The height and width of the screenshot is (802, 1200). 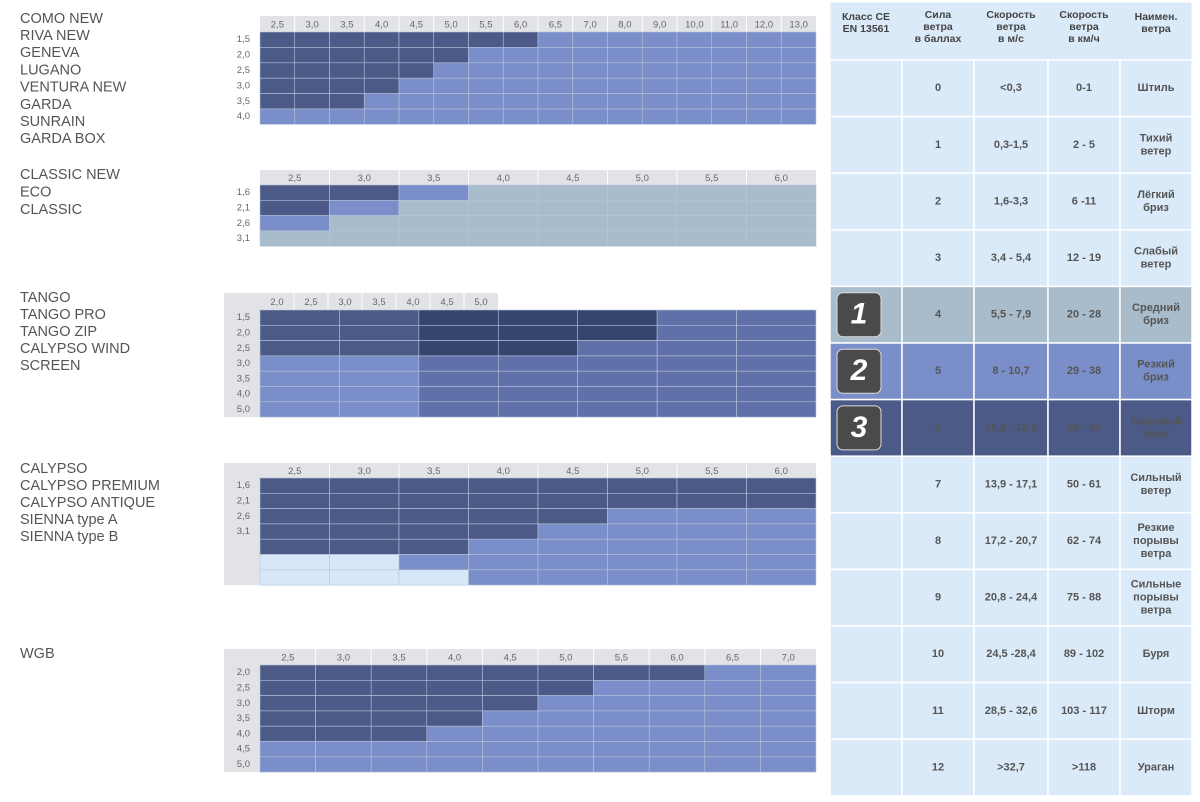 What do you see at coordinates (1084, 201) in the screenshot?
I see `table-value: 6 -11` at bounding box center [1084, 201].